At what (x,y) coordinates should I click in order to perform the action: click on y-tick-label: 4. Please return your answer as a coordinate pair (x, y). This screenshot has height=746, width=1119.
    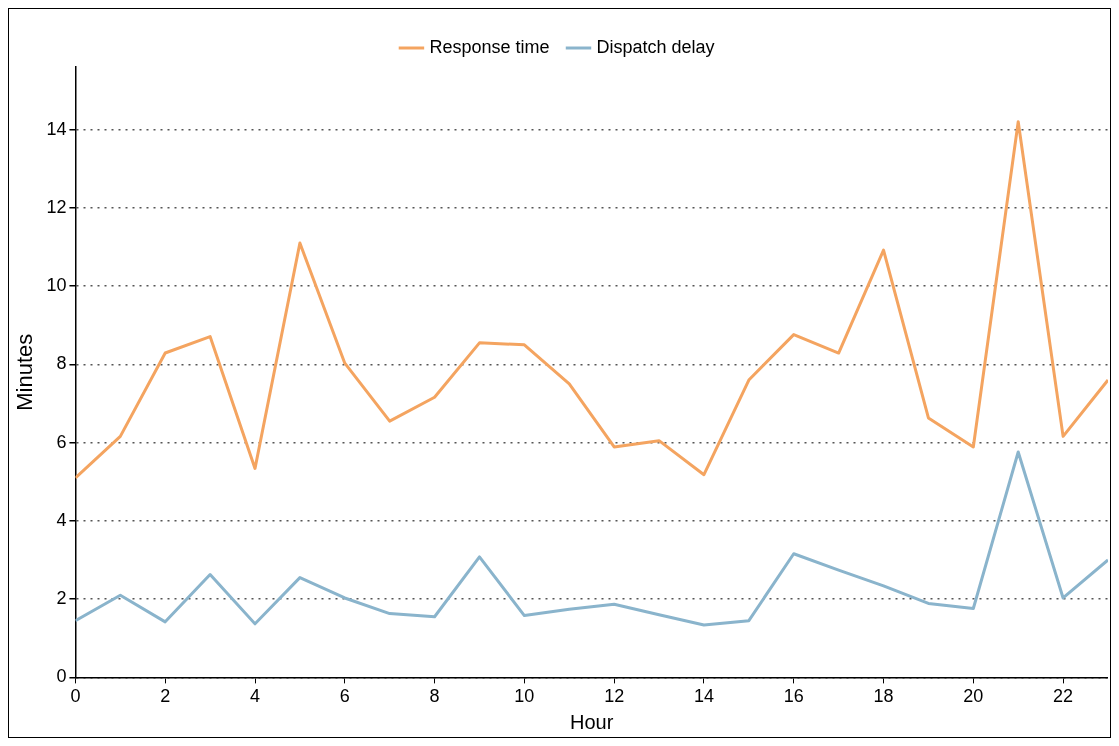
    Looking at the image, I should click on (61, 519).